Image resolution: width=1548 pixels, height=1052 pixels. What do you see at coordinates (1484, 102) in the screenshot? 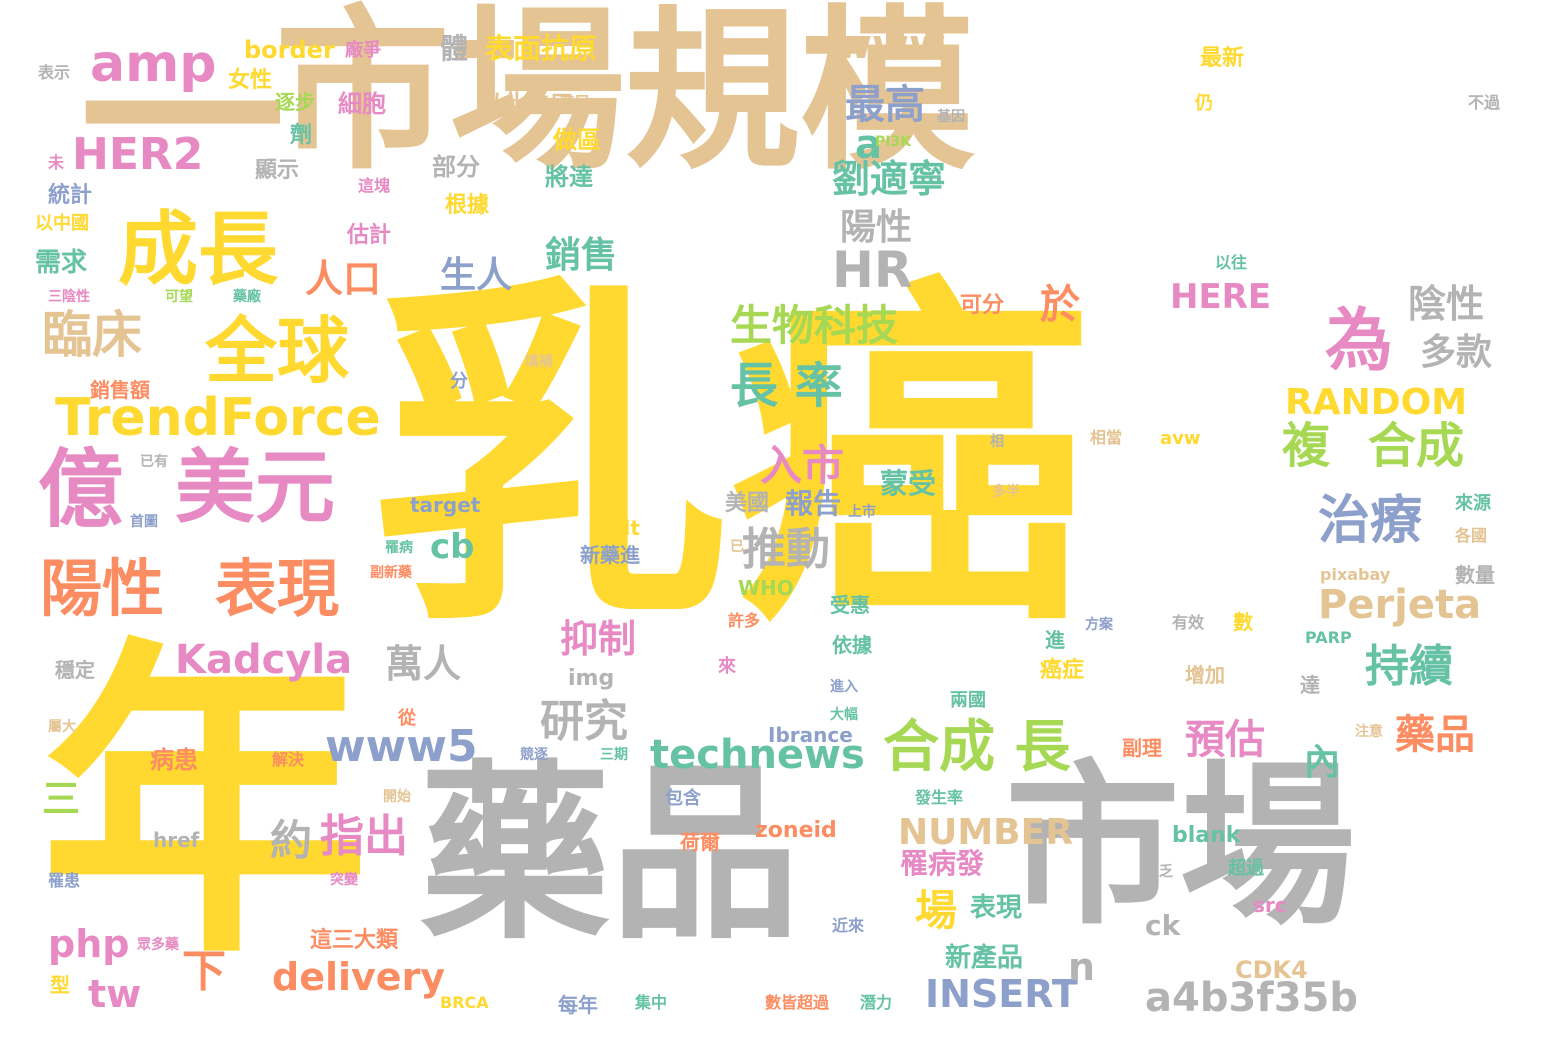
I see `word: 不過` at bounding box center [1484, 102].